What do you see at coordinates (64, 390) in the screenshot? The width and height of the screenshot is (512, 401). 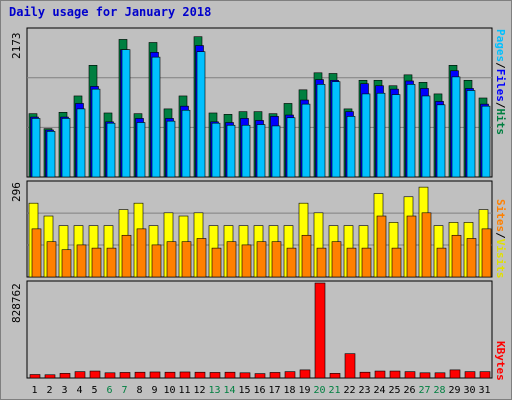 I see `x-tick-label-day-3: 3` at bounding box center [64, 390].